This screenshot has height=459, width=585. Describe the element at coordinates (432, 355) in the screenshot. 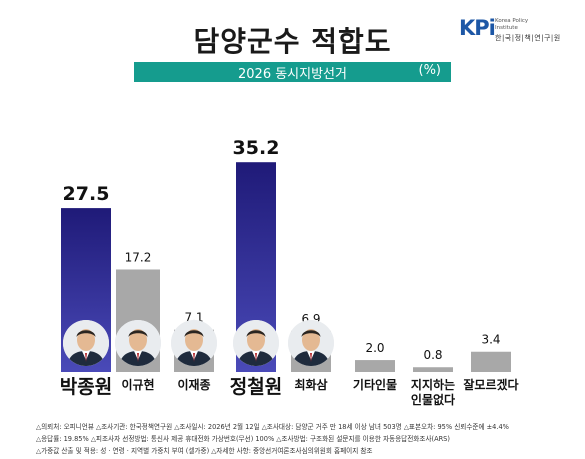

I see `value-label-7: 0.8` at that location.